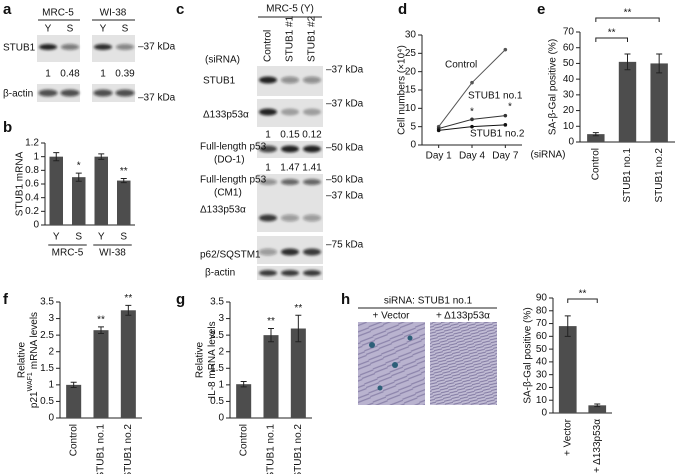  What do you see at coordinates (6, 299) in the screenshot?
I see `panel-label: f` at bounding box center [6, 299].